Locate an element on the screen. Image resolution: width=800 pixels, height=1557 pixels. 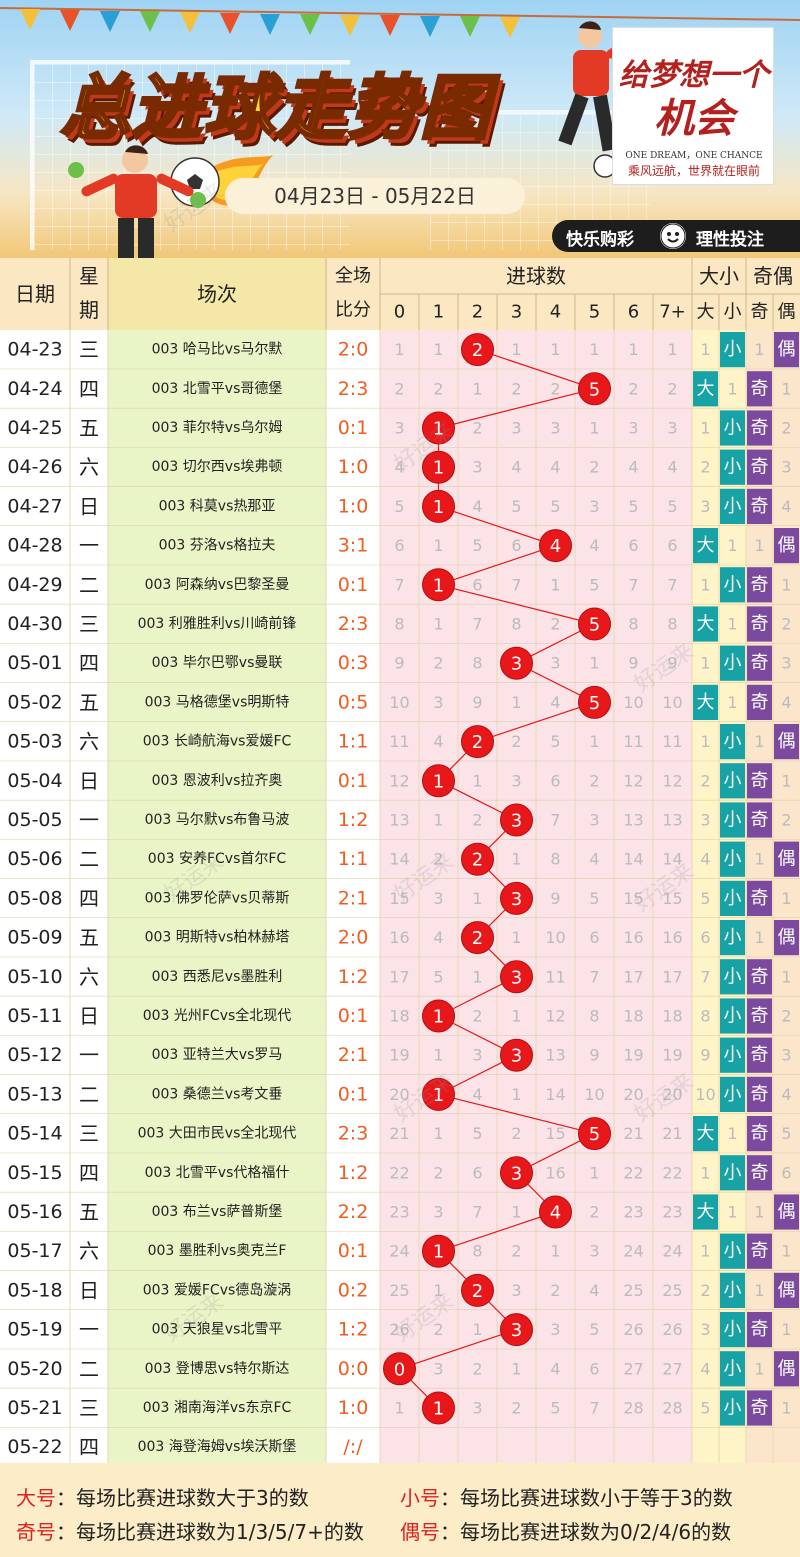
striker-illustration is located at coordinates (595, 99).